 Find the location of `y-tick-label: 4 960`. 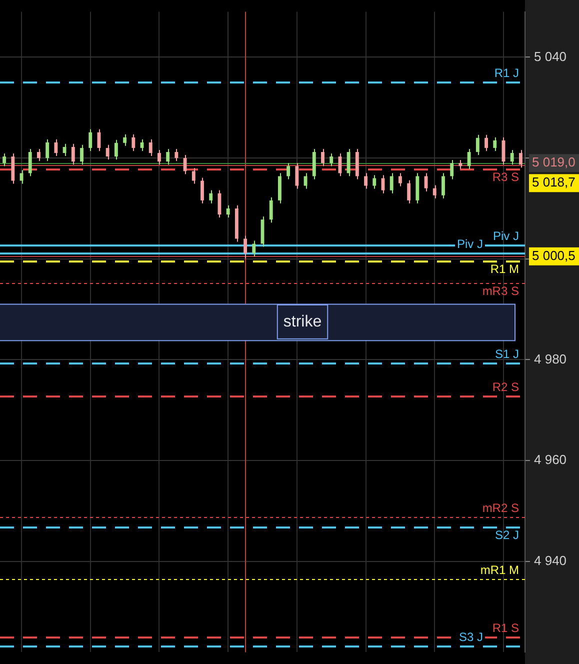

y-tick-label: 4 960 is located at coordinates (550, 460).